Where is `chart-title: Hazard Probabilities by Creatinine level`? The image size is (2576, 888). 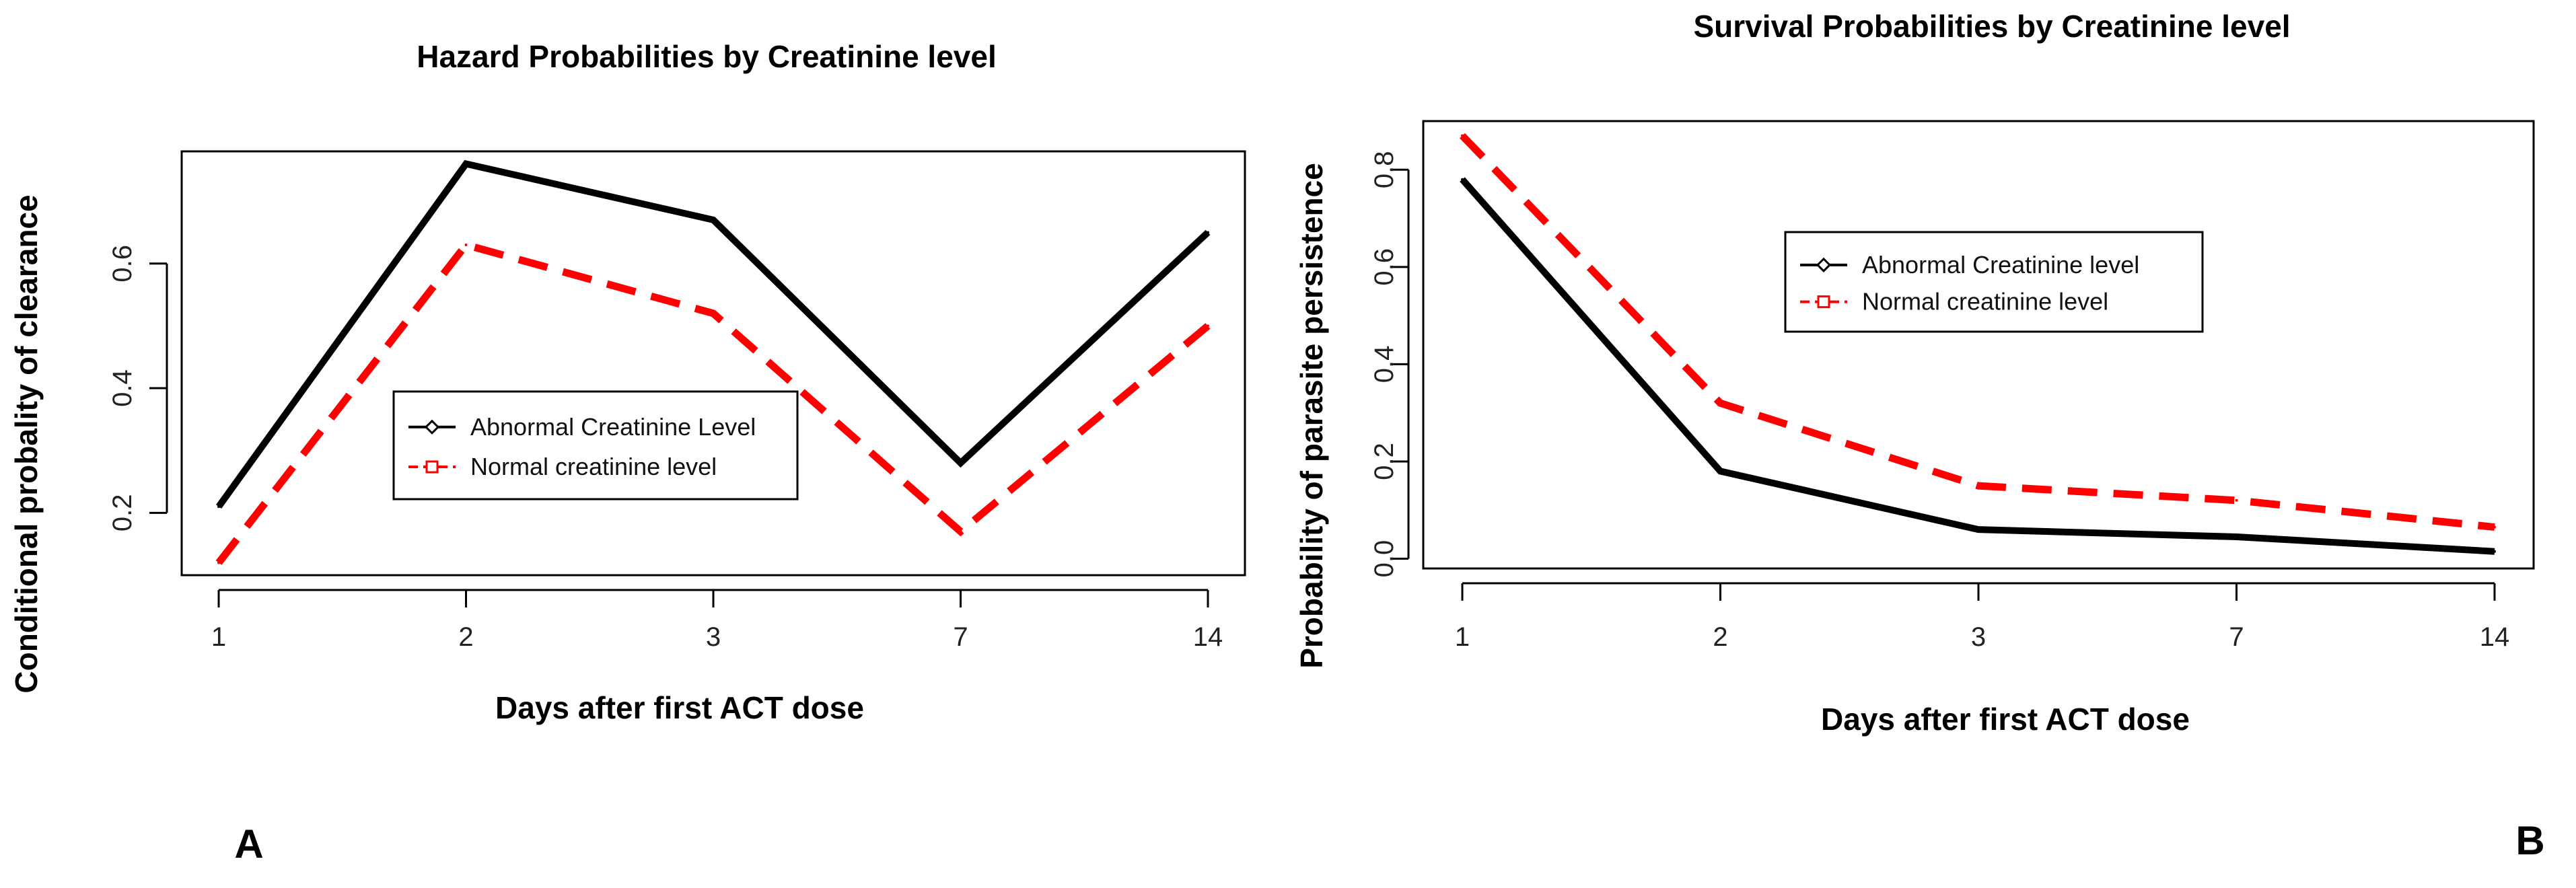
chart-title: Hazard Probabilities by Creatinine level is located at coordinates (707, 56).